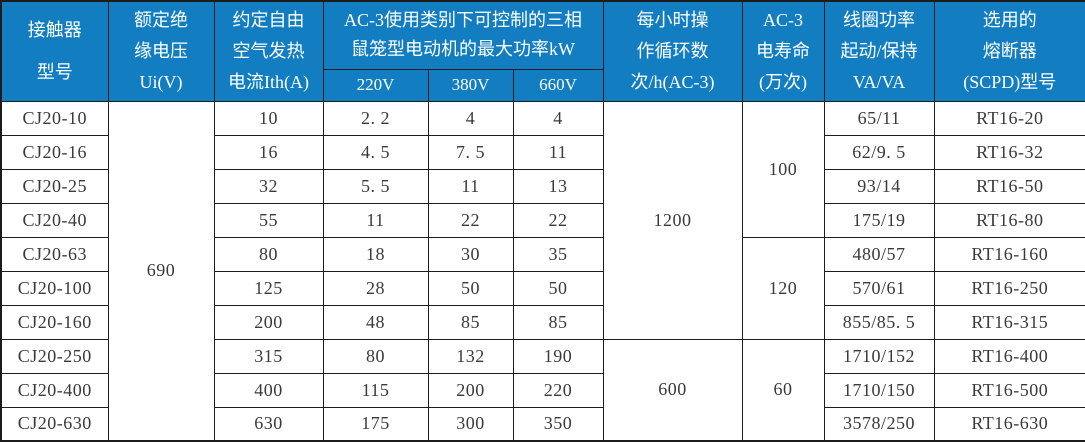 Image resolution: width=1085 pixels, height=442 pixels. Describe the element at coordinates (879, 322) in the screenshot. I see `cell-coil-power: 855/85. 5` at that location.